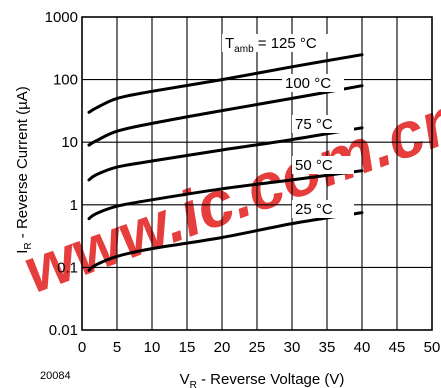  I want to click on series-label-4: 50 °C, so click(314, 165).